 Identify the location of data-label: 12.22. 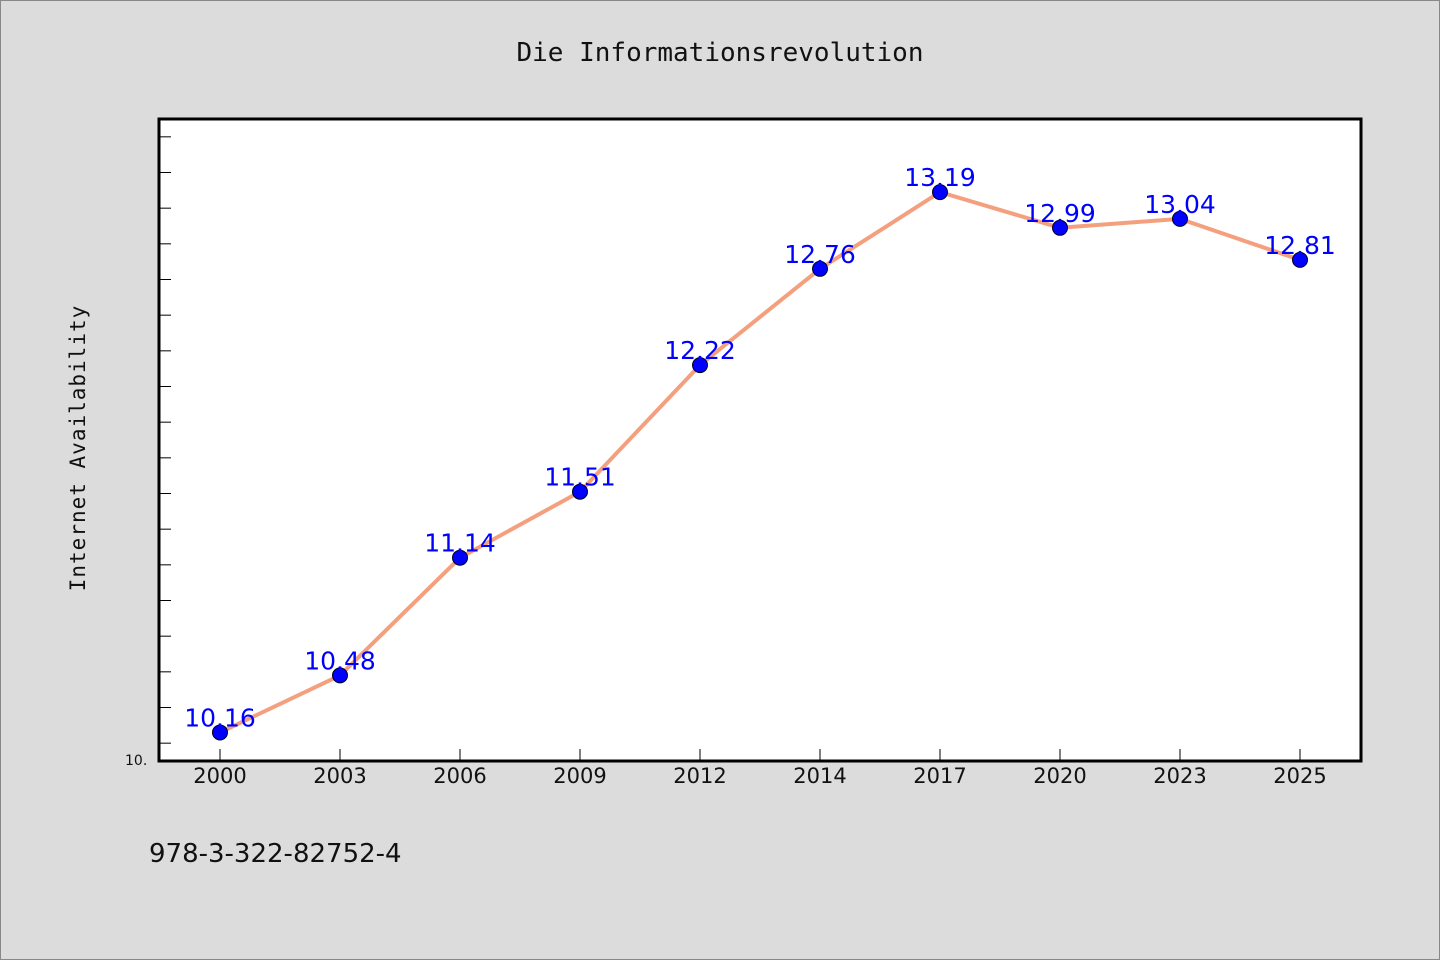
(700, 350).